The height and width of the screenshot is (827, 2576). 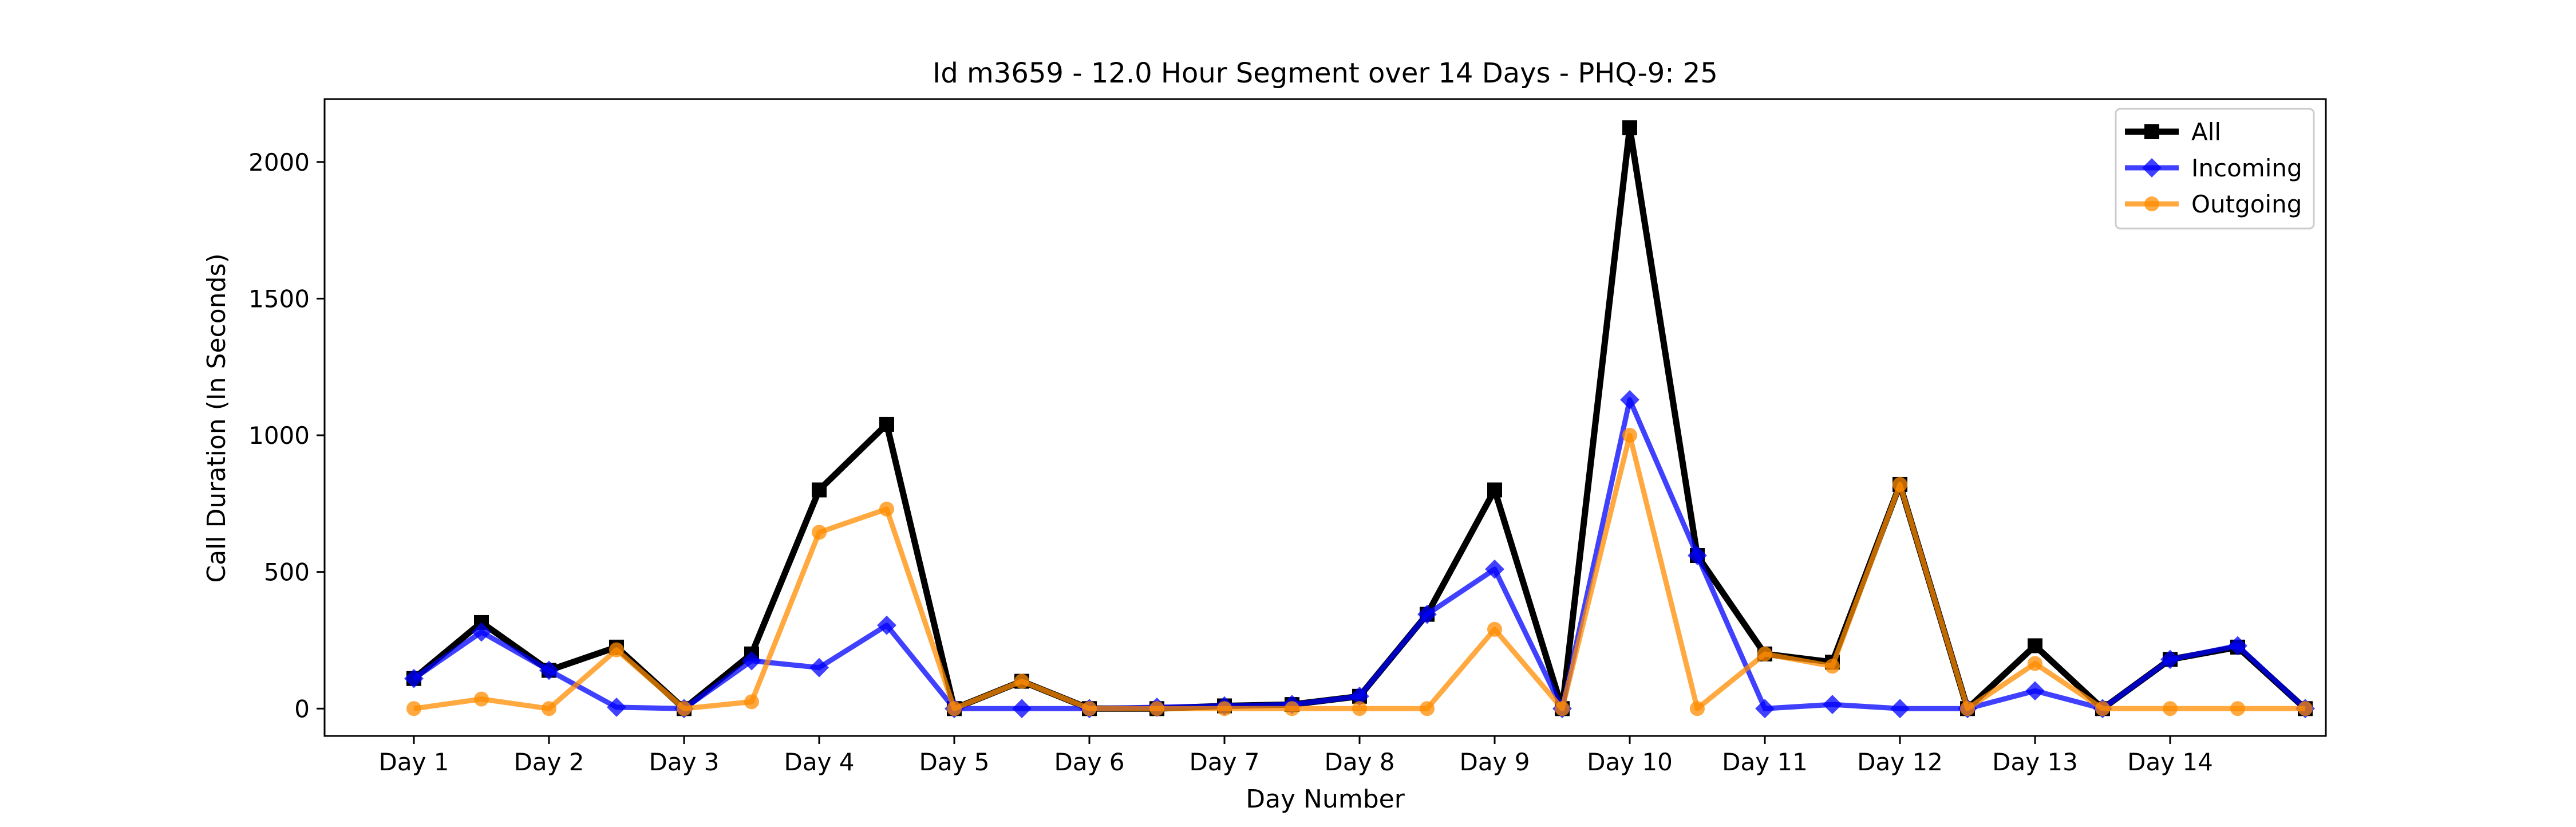 I want to click on x-tick-label: Day 7, so click(x=1224, y=762).